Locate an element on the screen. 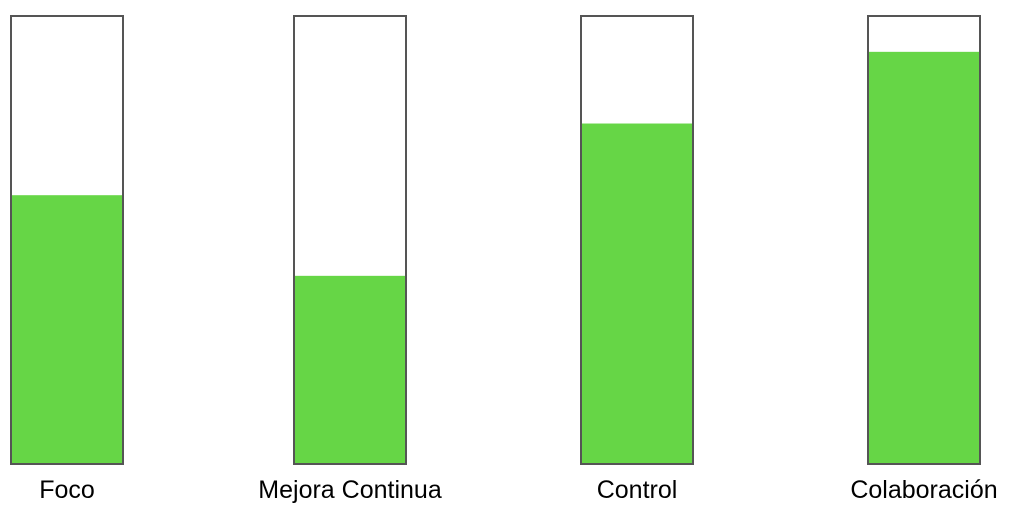  category-label-2: Control is located at coordinates (637, 490).